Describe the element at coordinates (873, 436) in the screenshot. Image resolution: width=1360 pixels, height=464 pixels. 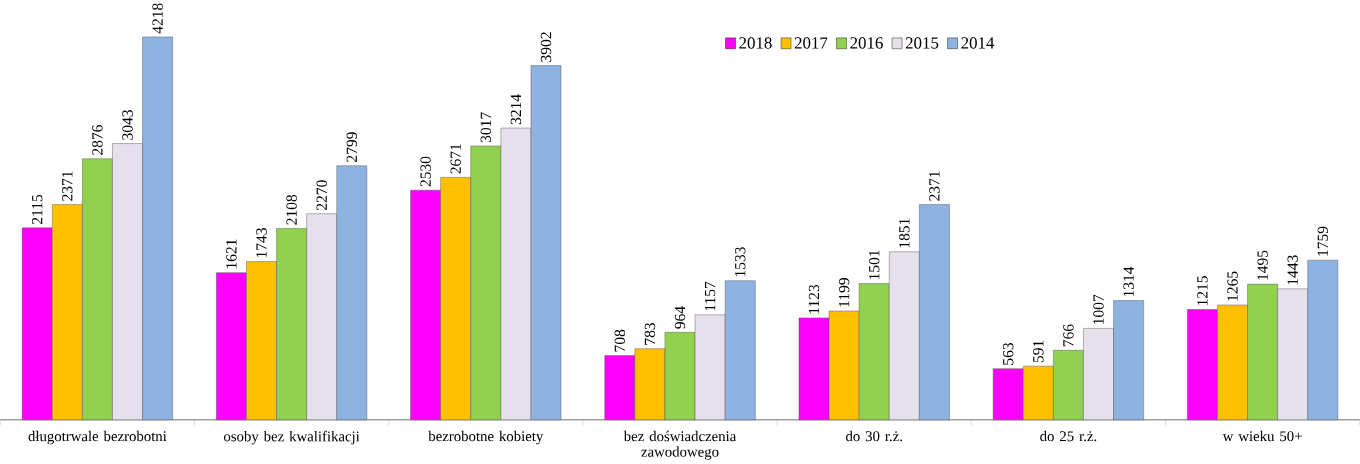
I see `x-tick-label: do 30 r.ż.` at that location.